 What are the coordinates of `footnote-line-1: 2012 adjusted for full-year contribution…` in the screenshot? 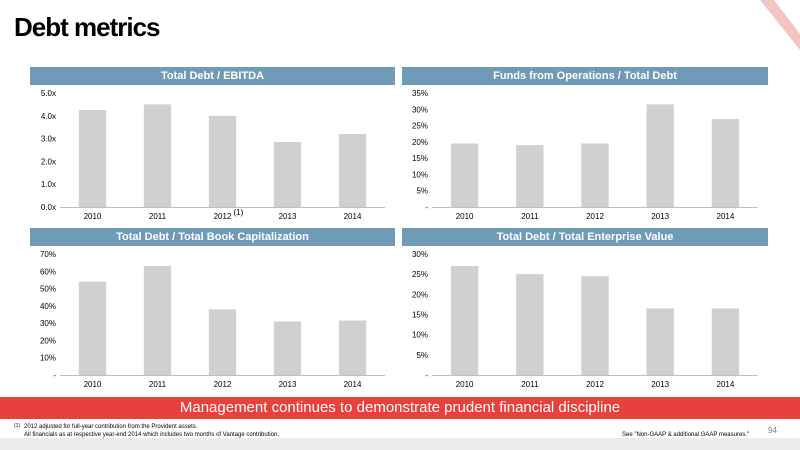 It's located at (111, 427).